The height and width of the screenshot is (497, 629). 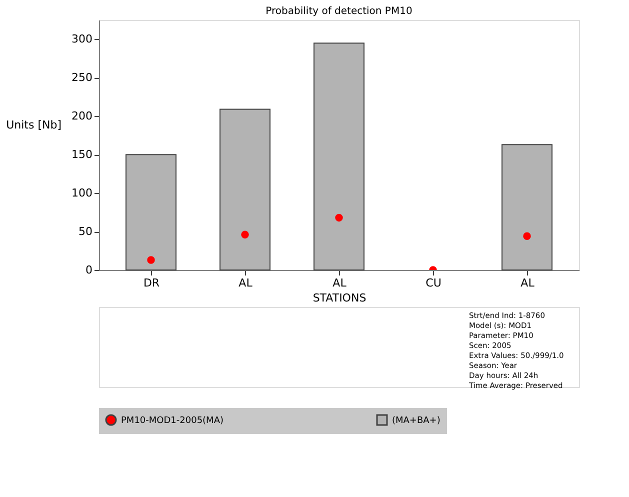 I want to click on y-tick-label: 250, so click(x=82, y=77).